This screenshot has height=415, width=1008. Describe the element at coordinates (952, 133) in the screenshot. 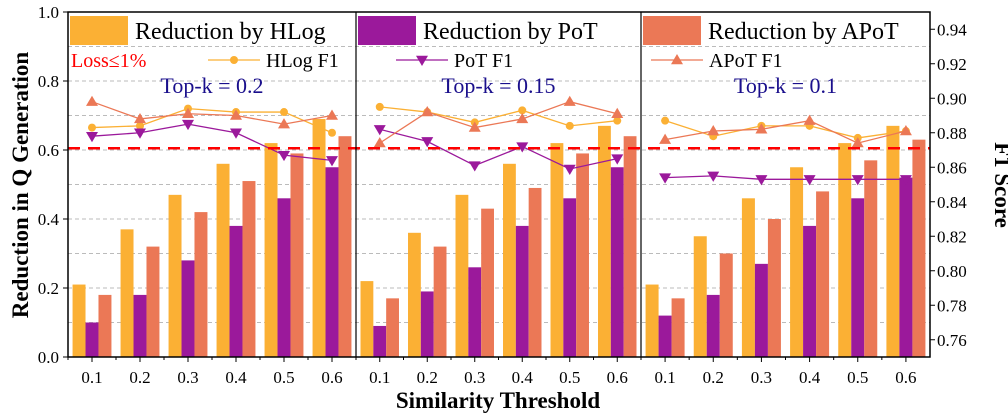

I see `y-right-tick-label: 0.88` at that location.